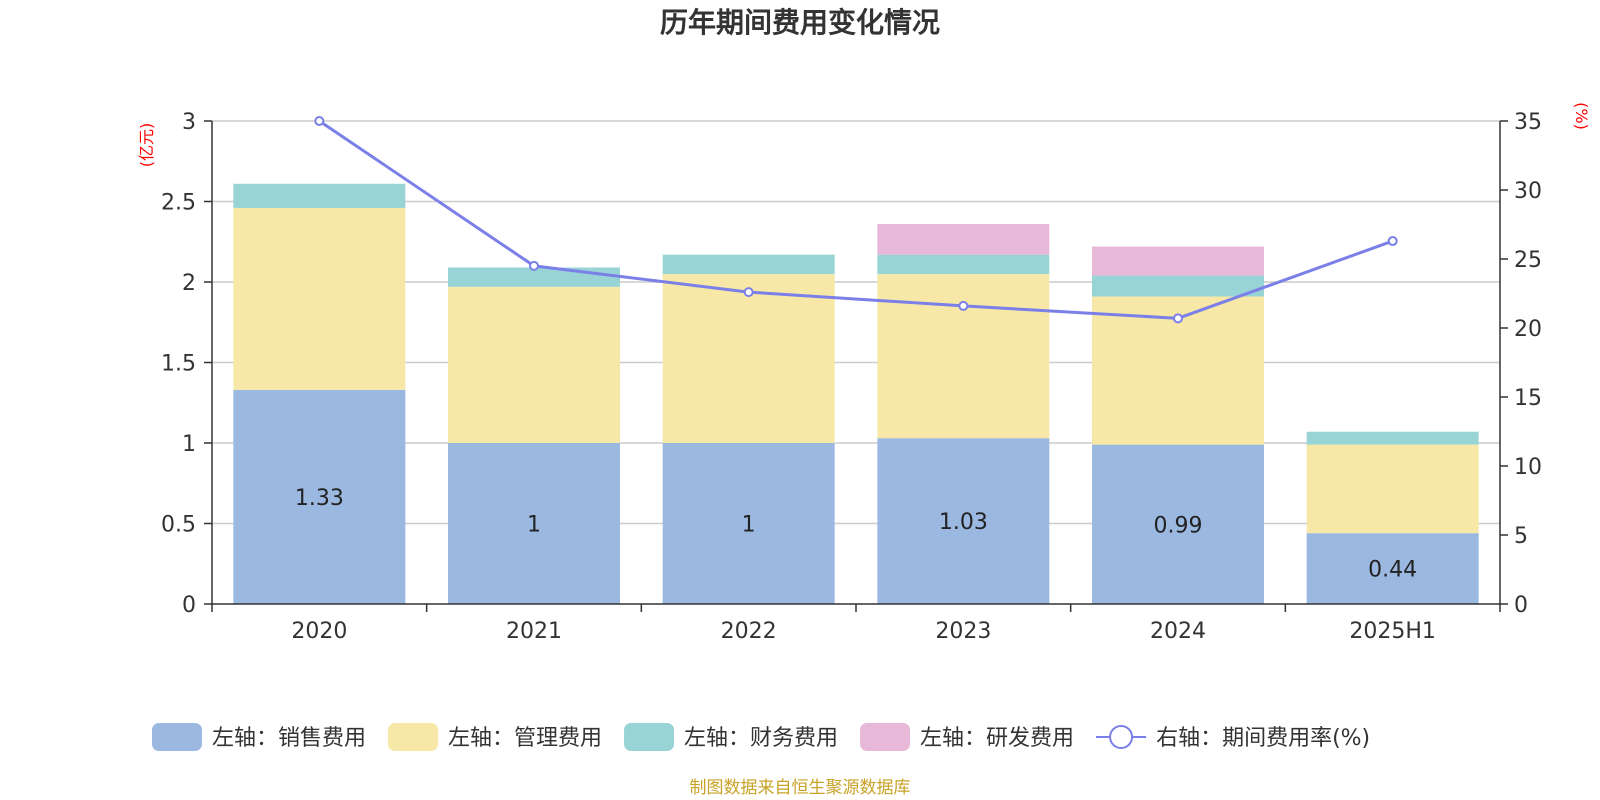 This screenshot has width=1600, height=800. What do you see at coordinates (189, 122) in the screenshot?
I see `left-tick-label: 3` at bounding box center [189, 122].